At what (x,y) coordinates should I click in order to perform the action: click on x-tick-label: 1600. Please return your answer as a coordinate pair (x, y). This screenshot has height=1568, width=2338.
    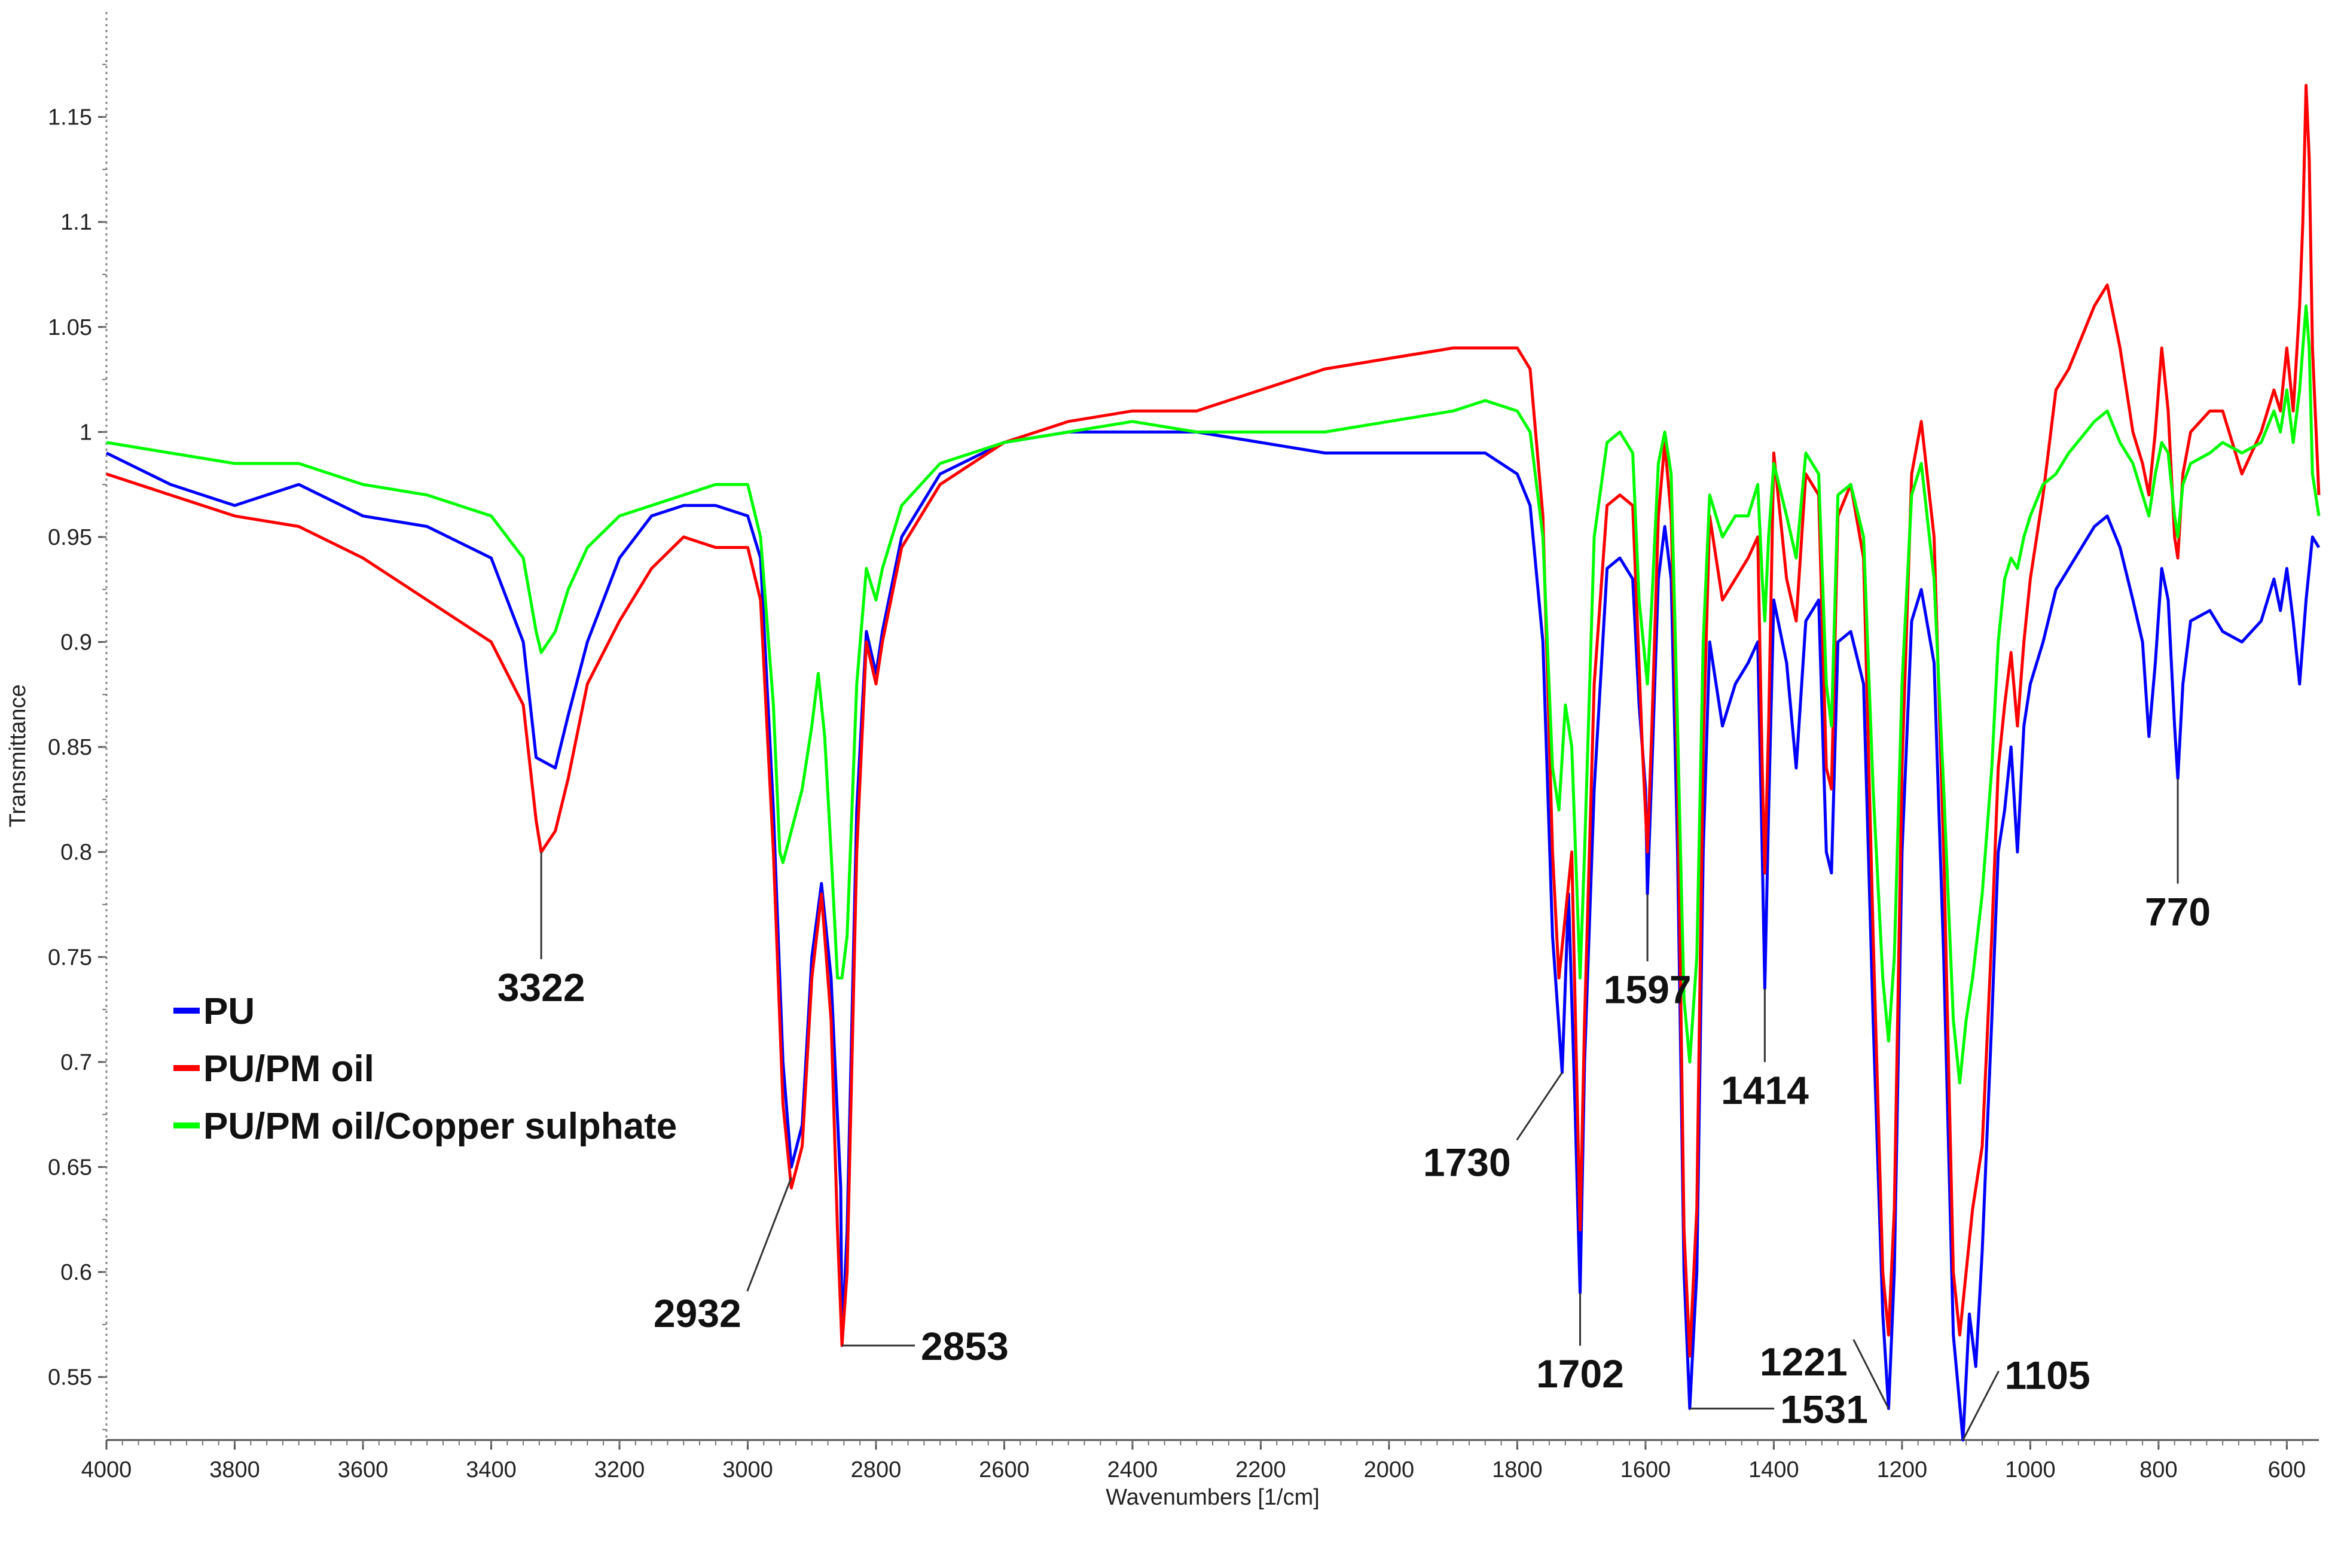
    Looking at the image, I should click on (1645, 1469).